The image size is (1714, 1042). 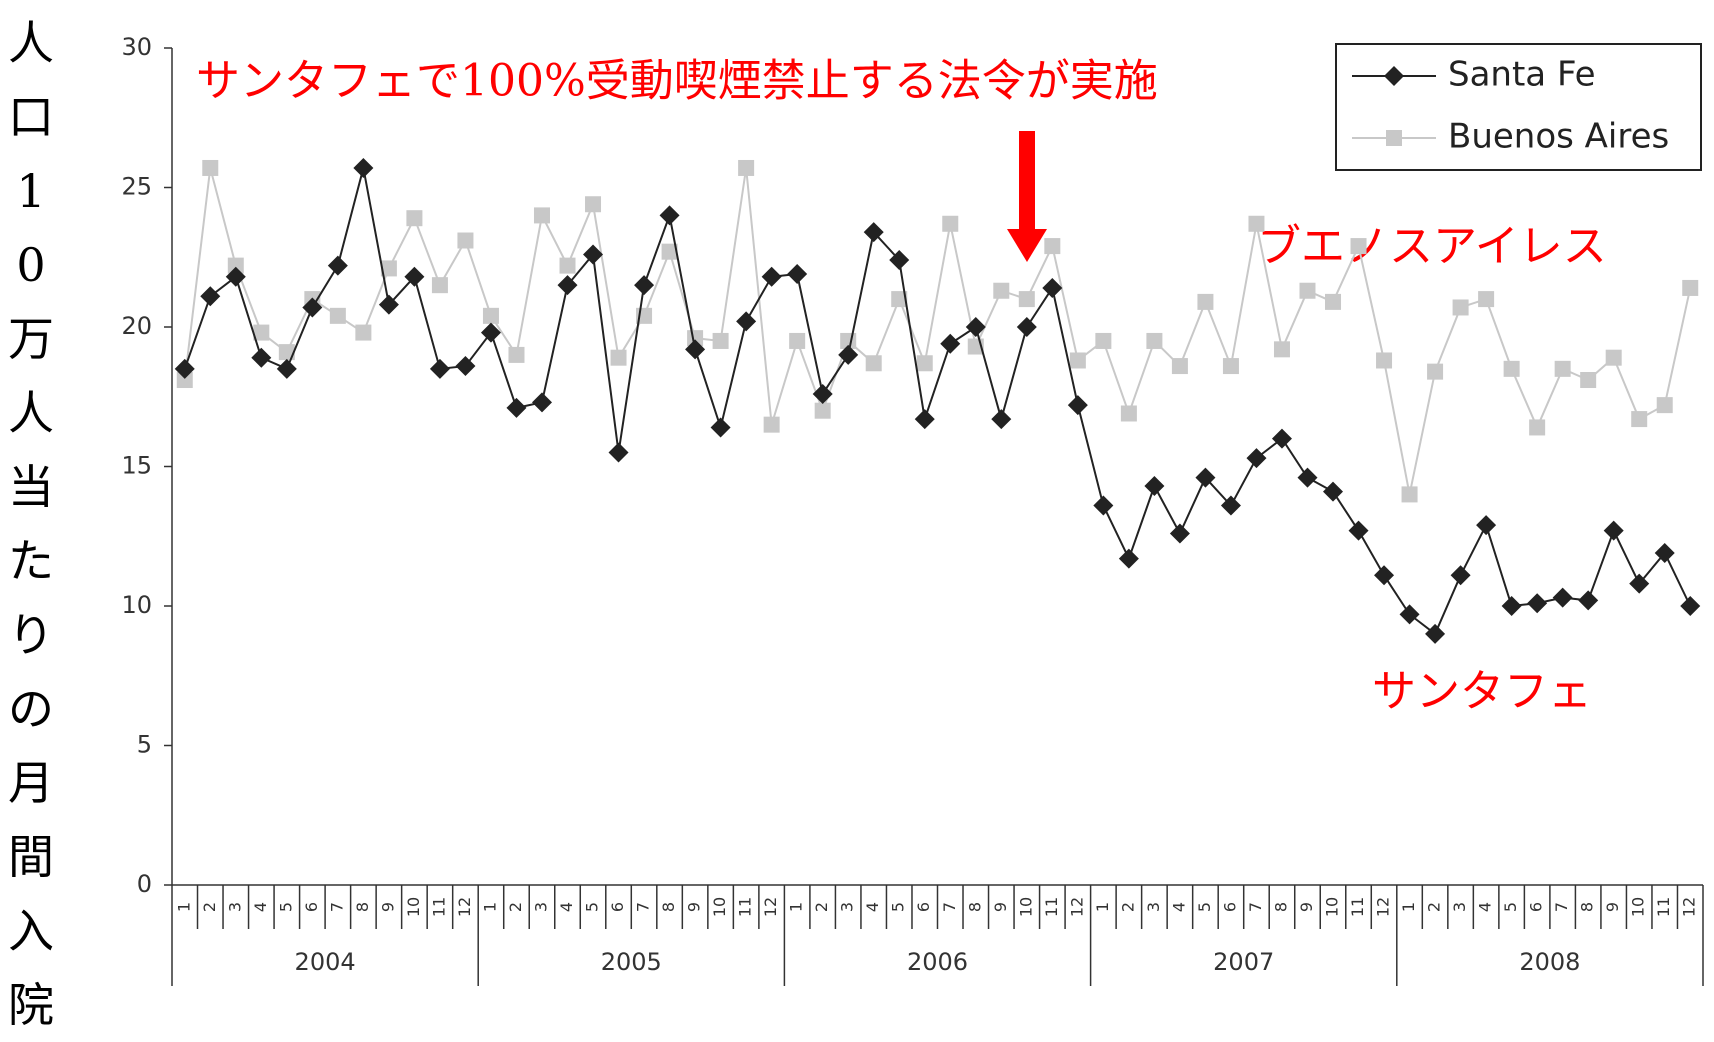 I want to click on arrow-shaft, so click(x=1027, y=180).